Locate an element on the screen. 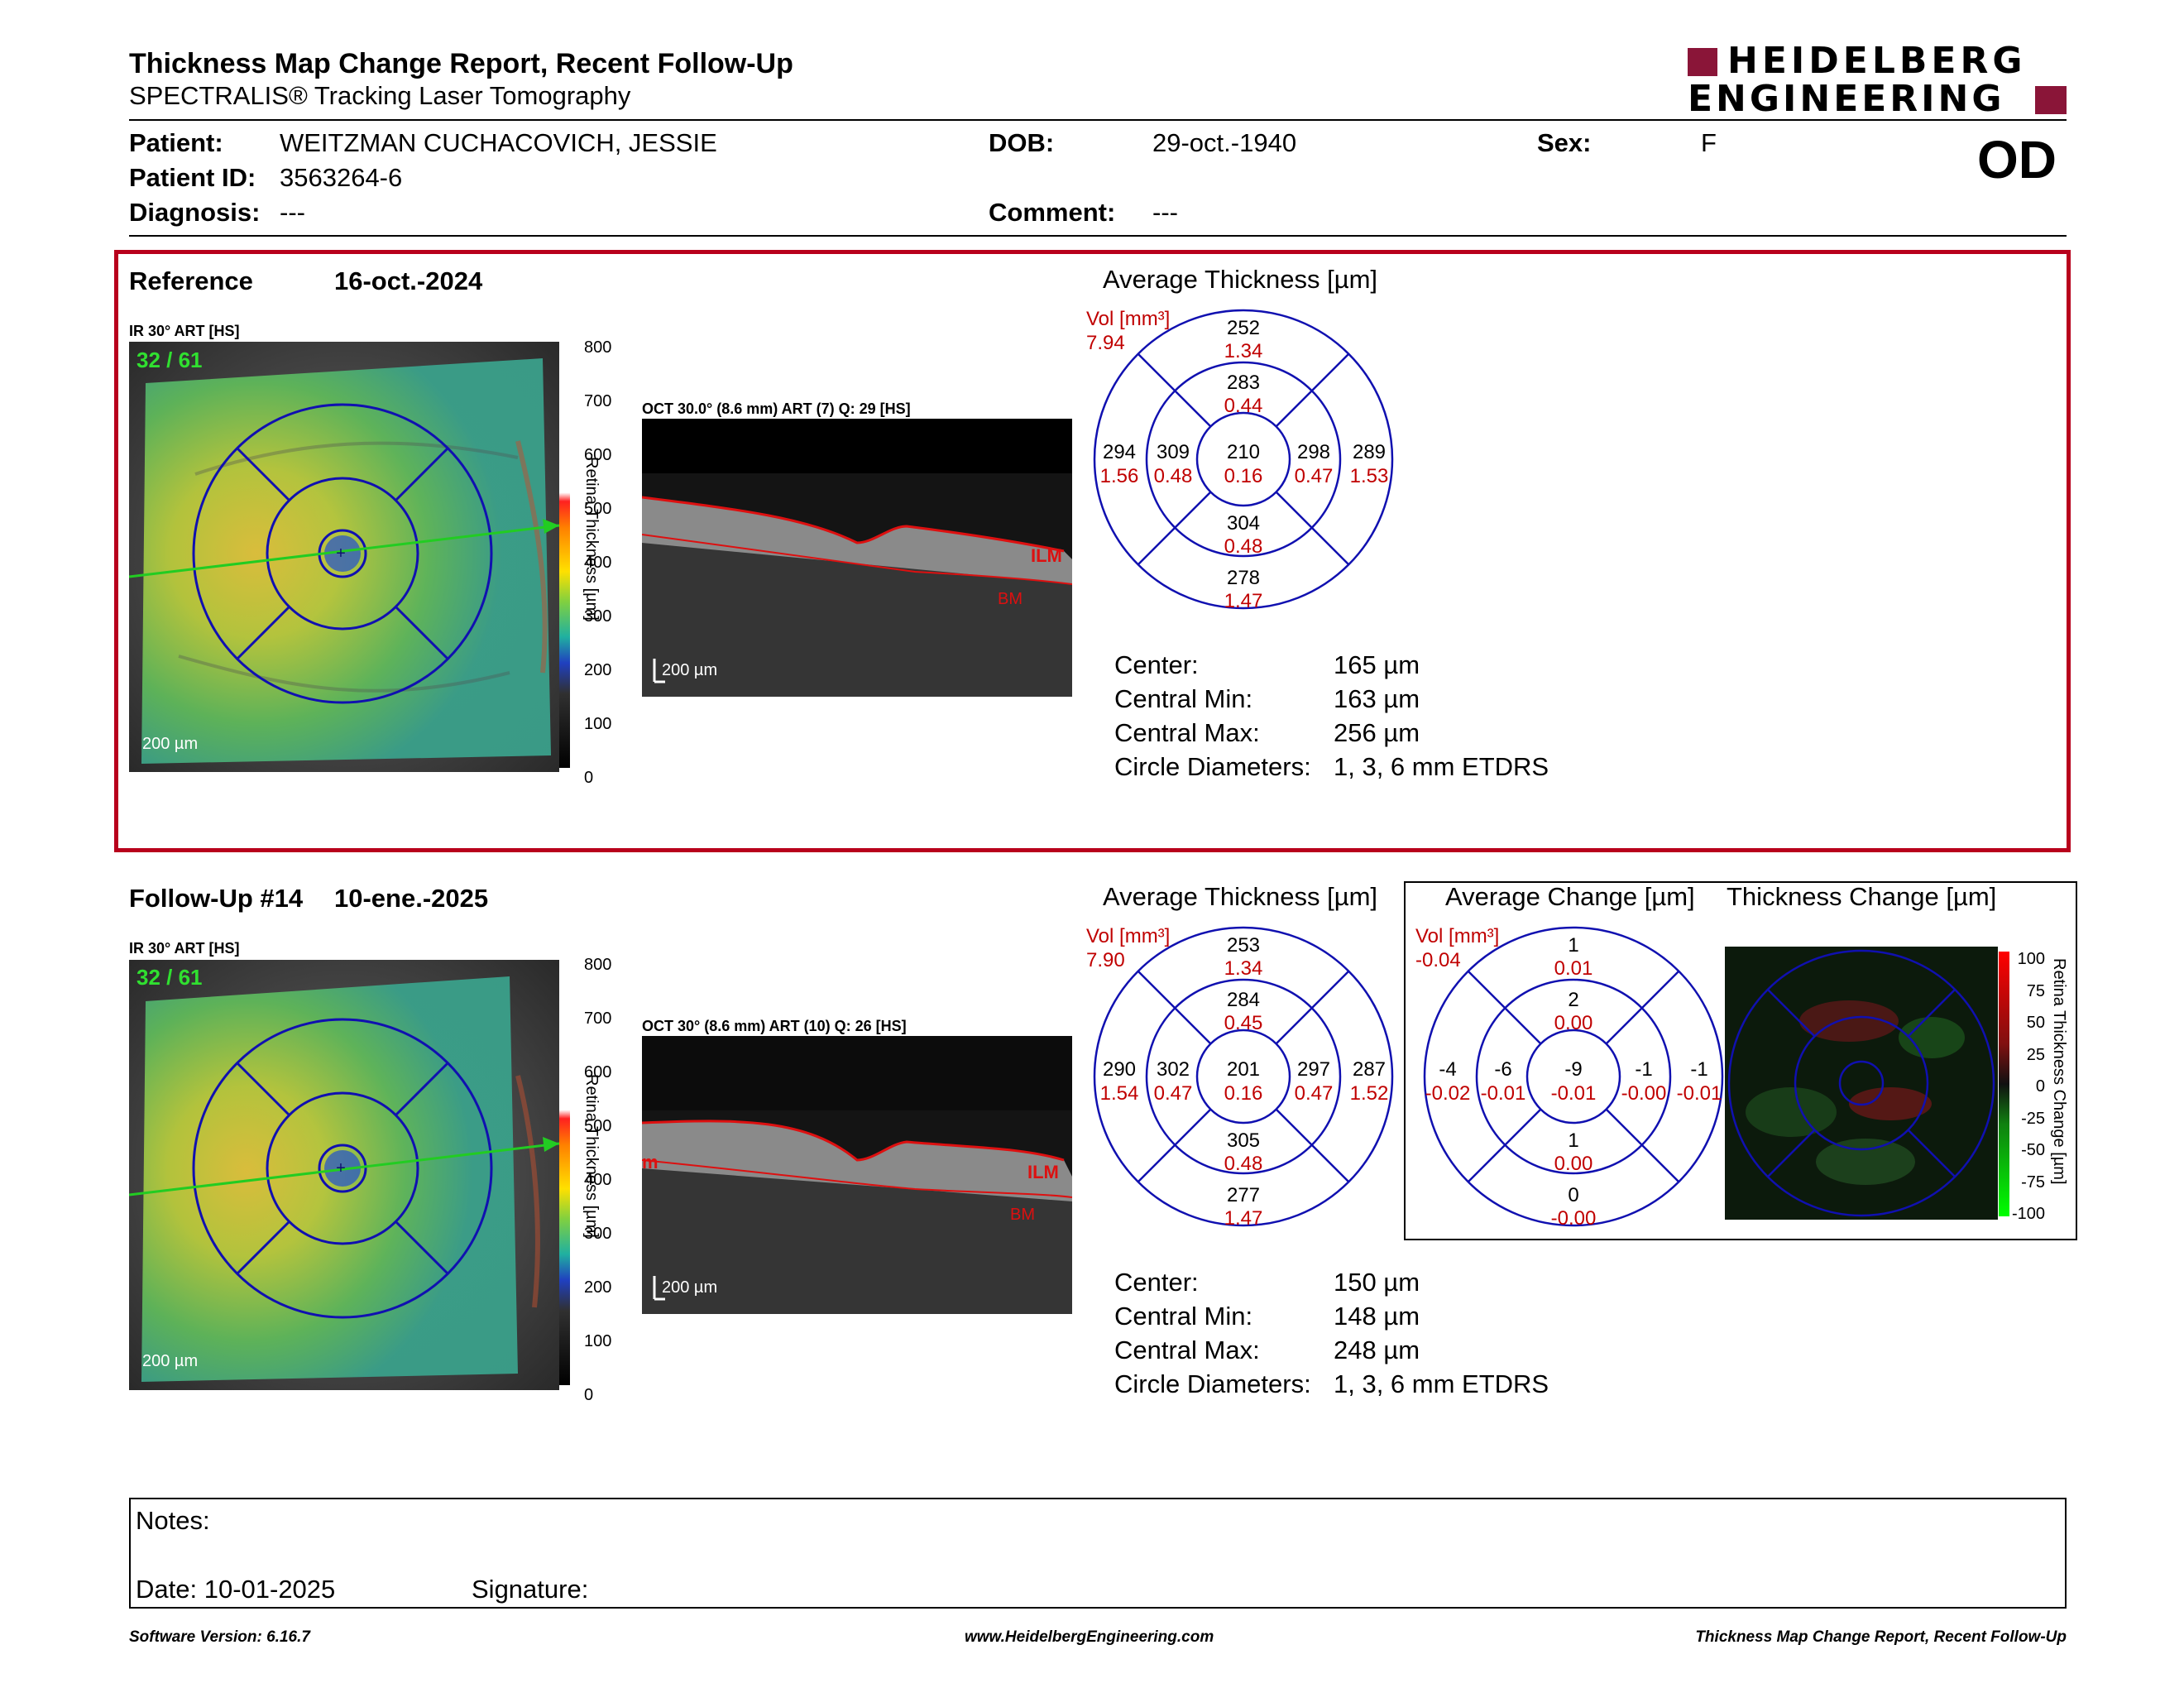 The image size is (2184, 1688). tick: 500 is located at coordinates (598, 509).